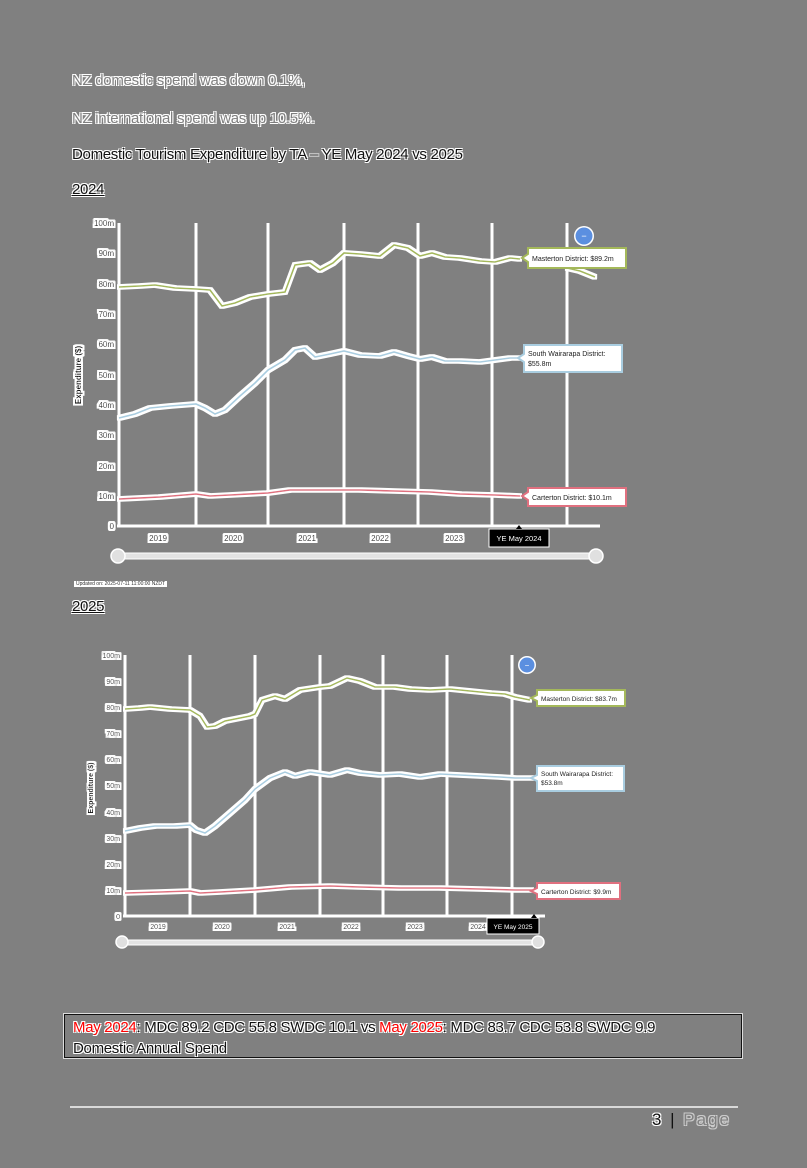 This screenshot has width=807, height=1168. What do you see at coordinates (88, 189) in the screenshot?
I see `year-2024-label: 2024` at bounding box center [88, 189].